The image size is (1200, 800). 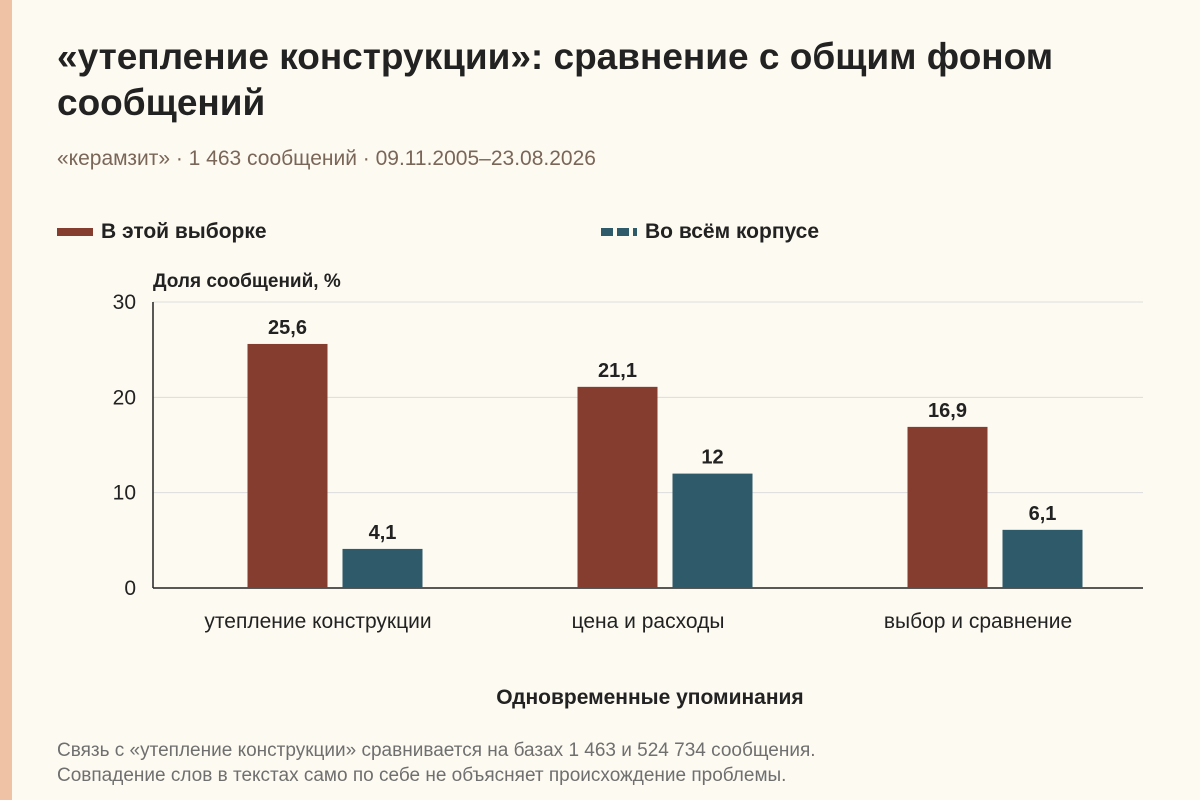 I want to click on legend-label-sample: В этой выборке, so click(x=184, y=231).